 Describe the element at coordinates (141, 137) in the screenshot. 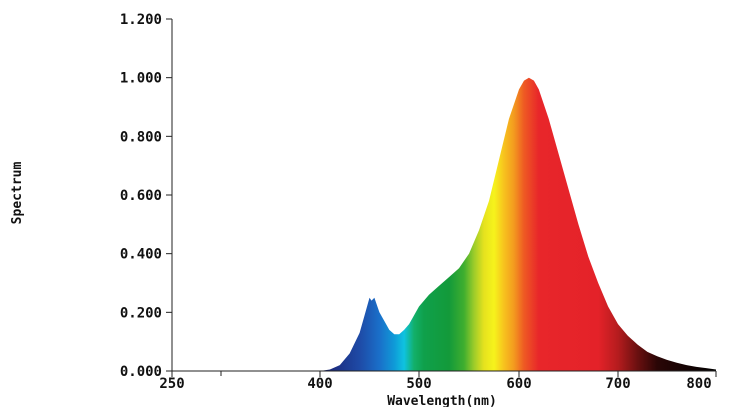

I see `y-tick-label: 0.800` at that location.